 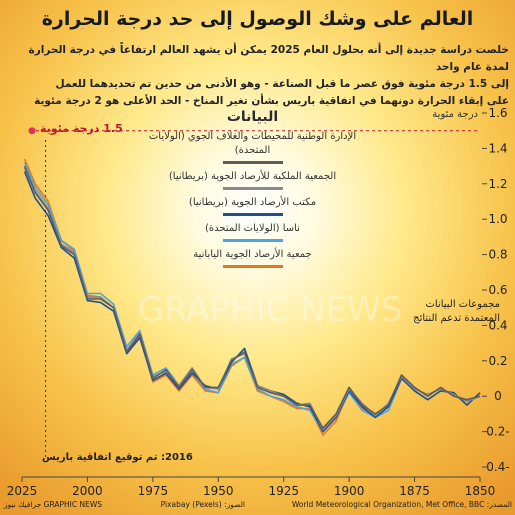 I want to click on threshold-label: 1.5 درجة مئوية, so click(x=81, y=128).